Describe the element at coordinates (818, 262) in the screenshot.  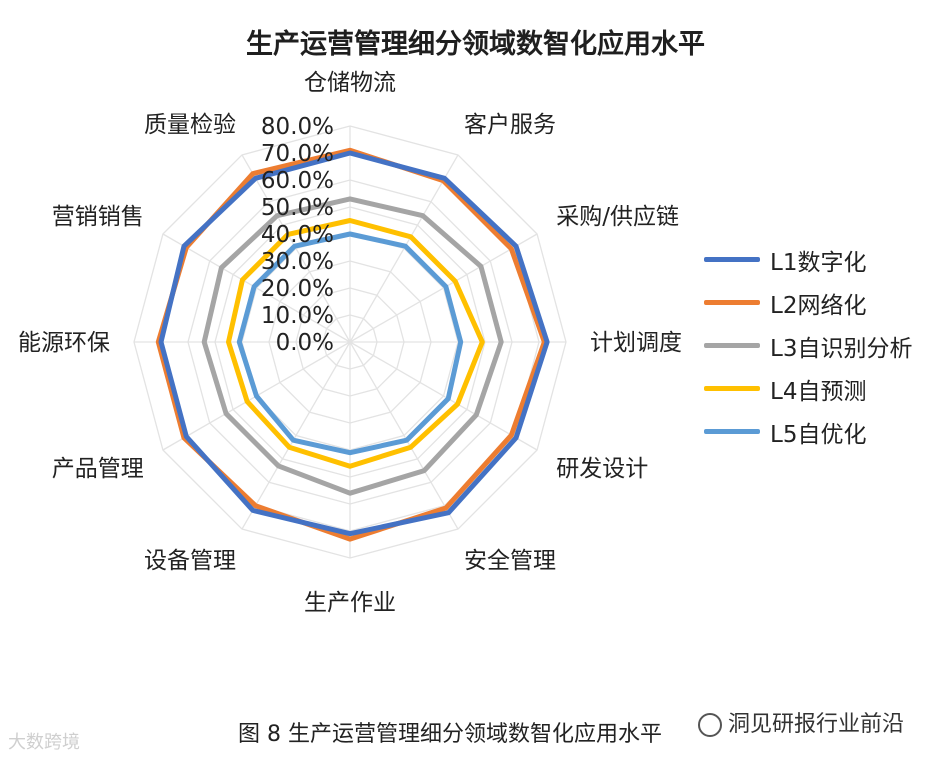
I see `legend-label: L1数字化` at that location.